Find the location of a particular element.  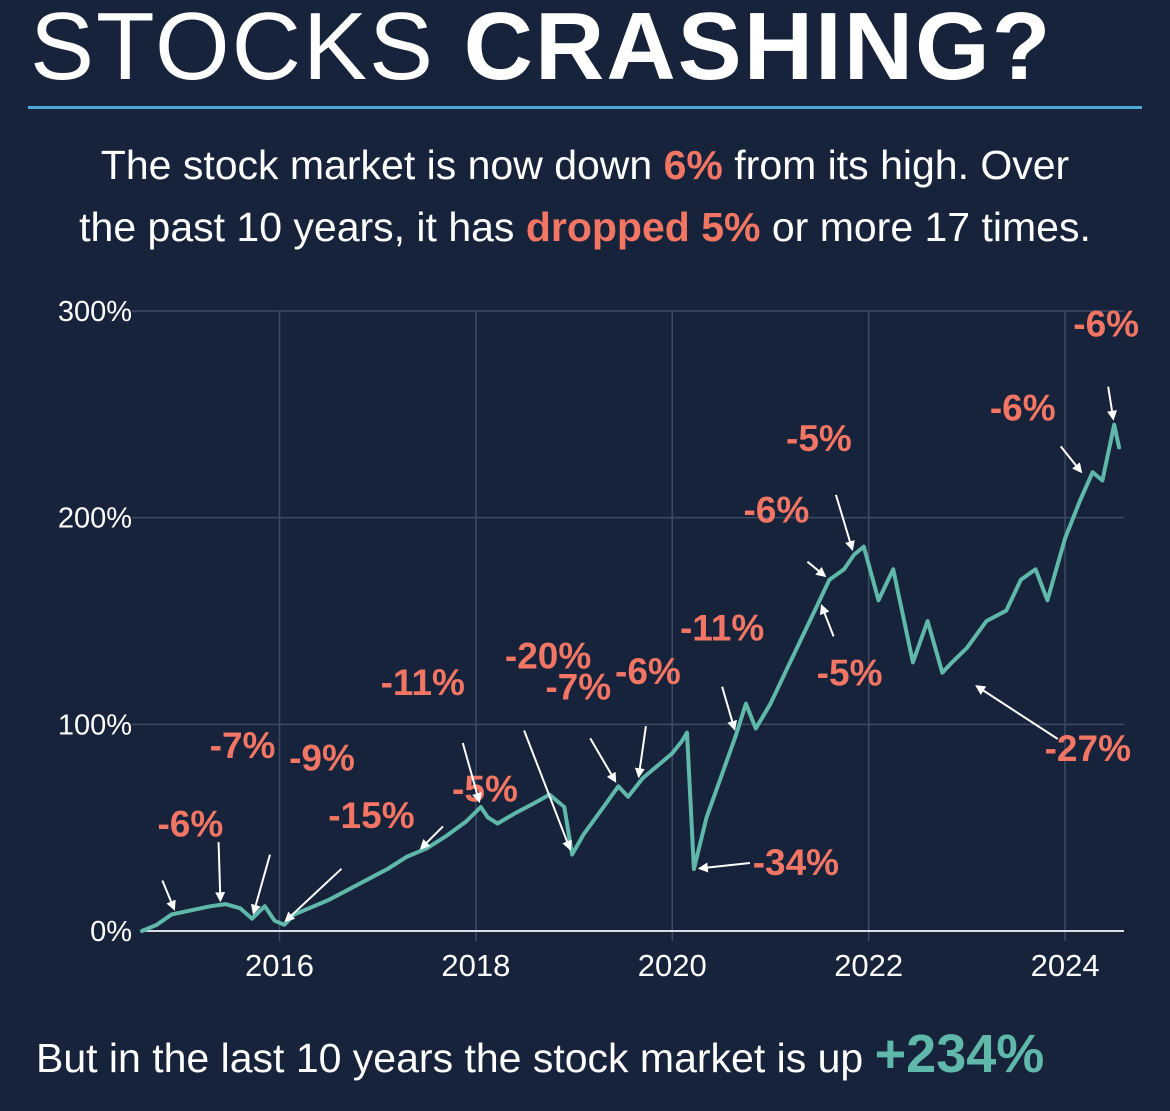

x-tick-label: 2022 is located at coordinates (868, 965).